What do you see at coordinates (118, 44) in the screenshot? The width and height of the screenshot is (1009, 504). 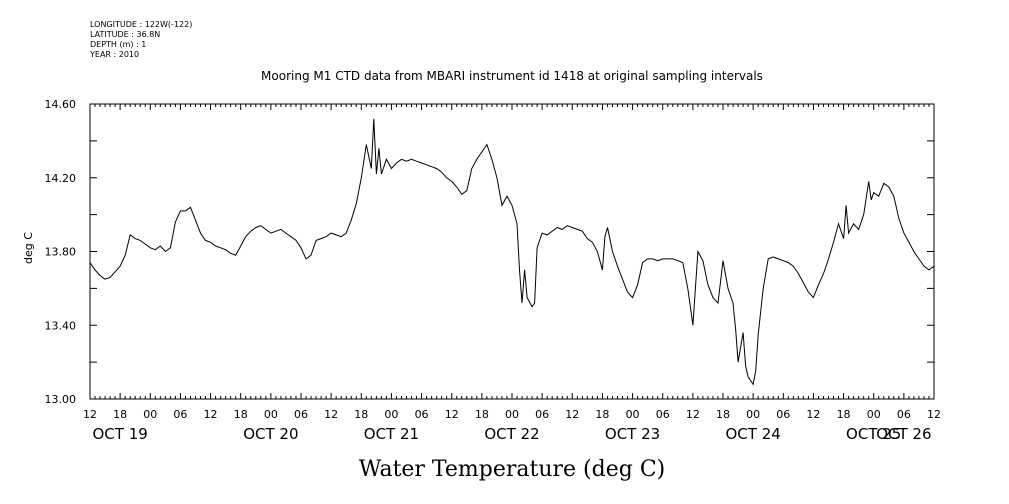 I see `depth-text: DEPTH (m) : 1` at bounding box center [118, 44].